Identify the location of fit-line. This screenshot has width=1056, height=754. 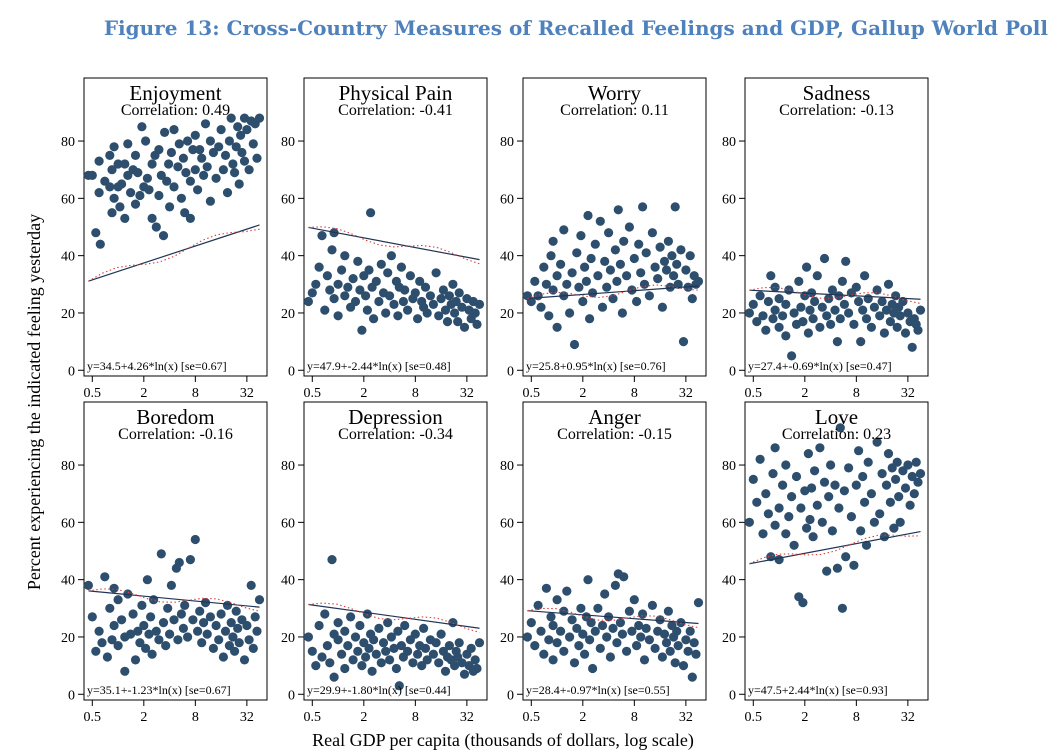
(835, 547).